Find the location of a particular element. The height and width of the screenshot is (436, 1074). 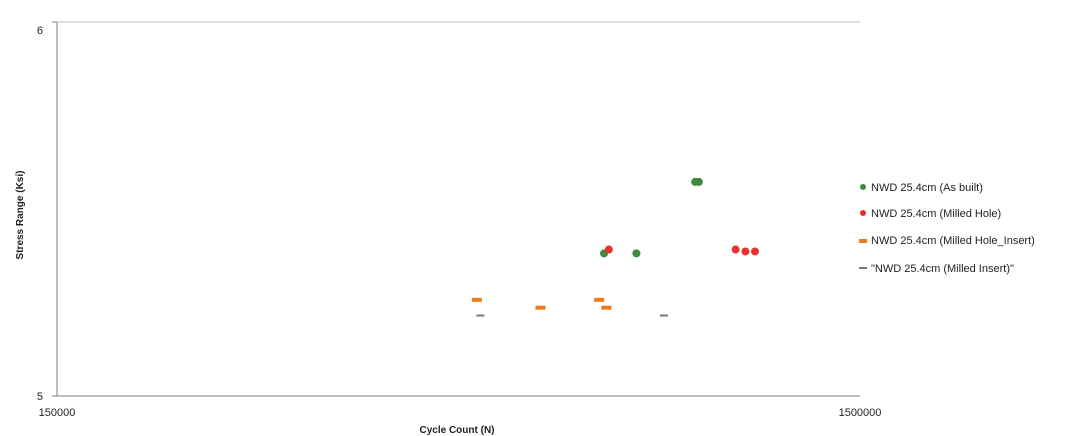

y-tick-label-bottom: 5 is located at coordinates (40, 397).